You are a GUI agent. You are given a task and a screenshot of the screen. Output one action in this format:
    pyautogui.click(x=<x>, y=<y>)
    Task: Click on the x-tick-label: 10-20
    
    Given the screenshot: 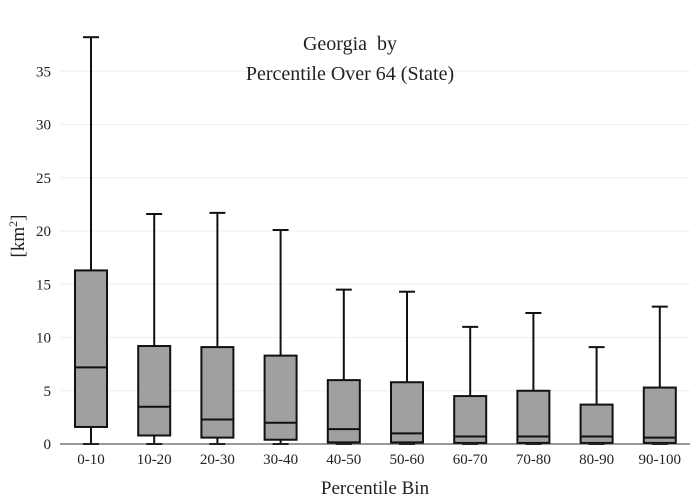 What is the action you would take?
    pyautogui.click(x=154, y=460)
    